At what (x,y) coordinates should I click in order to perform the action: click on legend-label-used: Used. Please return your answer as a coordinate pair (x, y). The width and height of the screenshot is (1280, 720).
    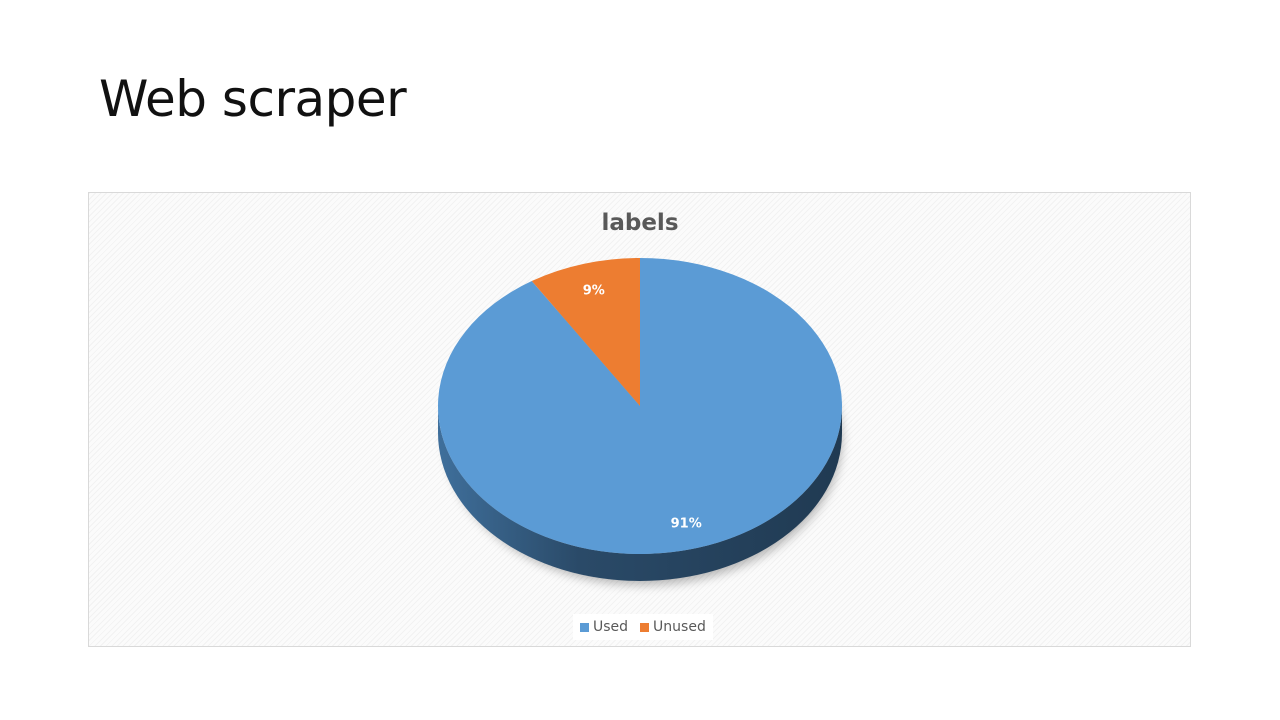
    Looking at the image, I should click on (611, 627).